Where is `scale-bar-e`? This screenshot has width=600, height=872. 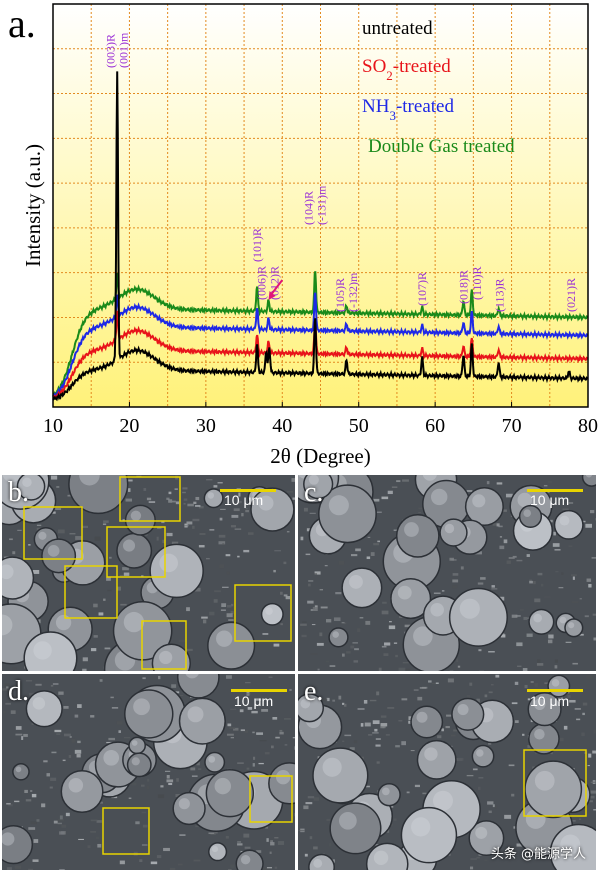
scale-bar-e is located at coordinates (555, 690).